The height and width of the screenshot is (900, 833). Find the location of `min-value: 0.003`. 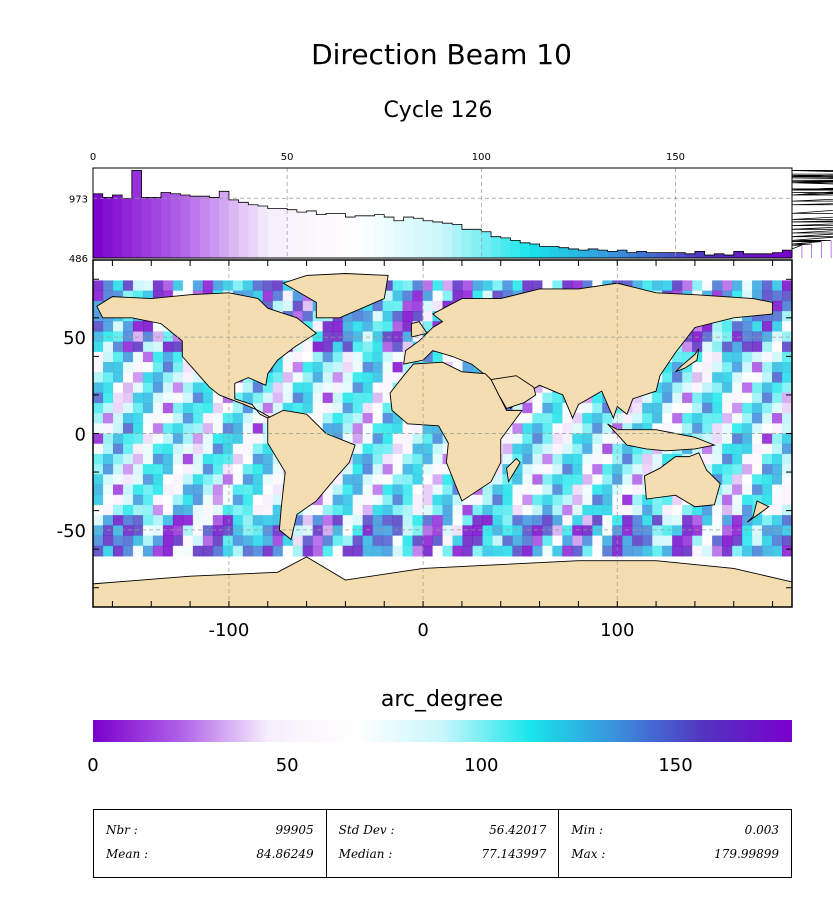

min-value: 0.003 is located at coordinates (762, 830).